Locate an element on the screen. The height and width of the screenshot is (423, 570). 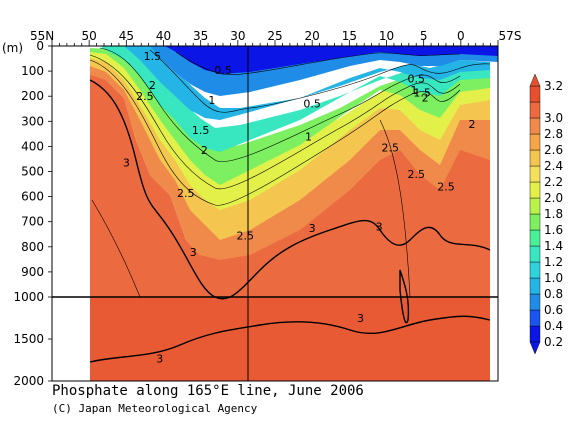
colorbar-label: 0.2 is located at coordinates (553, 342).